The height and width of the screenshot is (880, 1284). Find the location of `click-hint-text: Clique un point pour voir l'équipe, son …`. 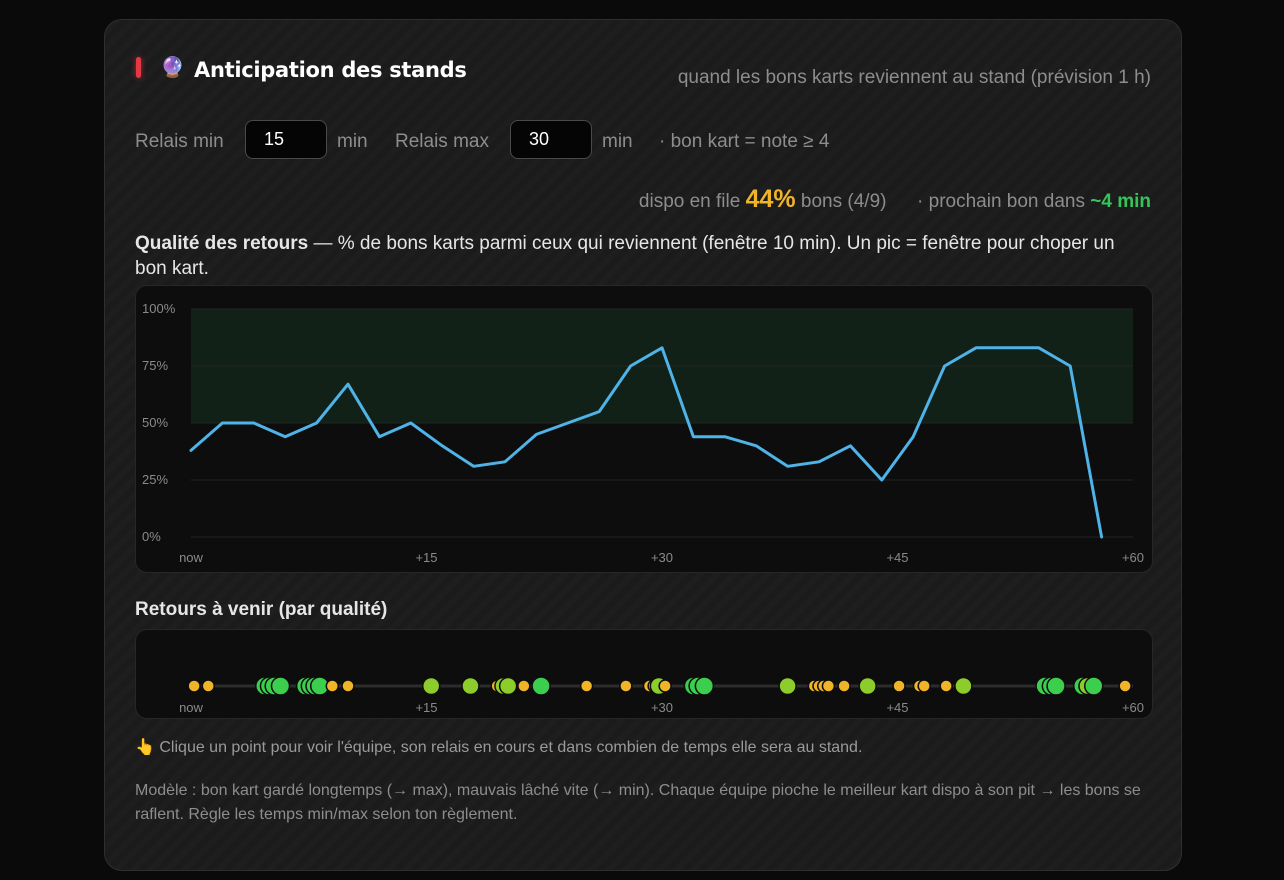

click-hint-text: Clique un point pour voir l'équipe, son … is located at coordinates (511, 747).